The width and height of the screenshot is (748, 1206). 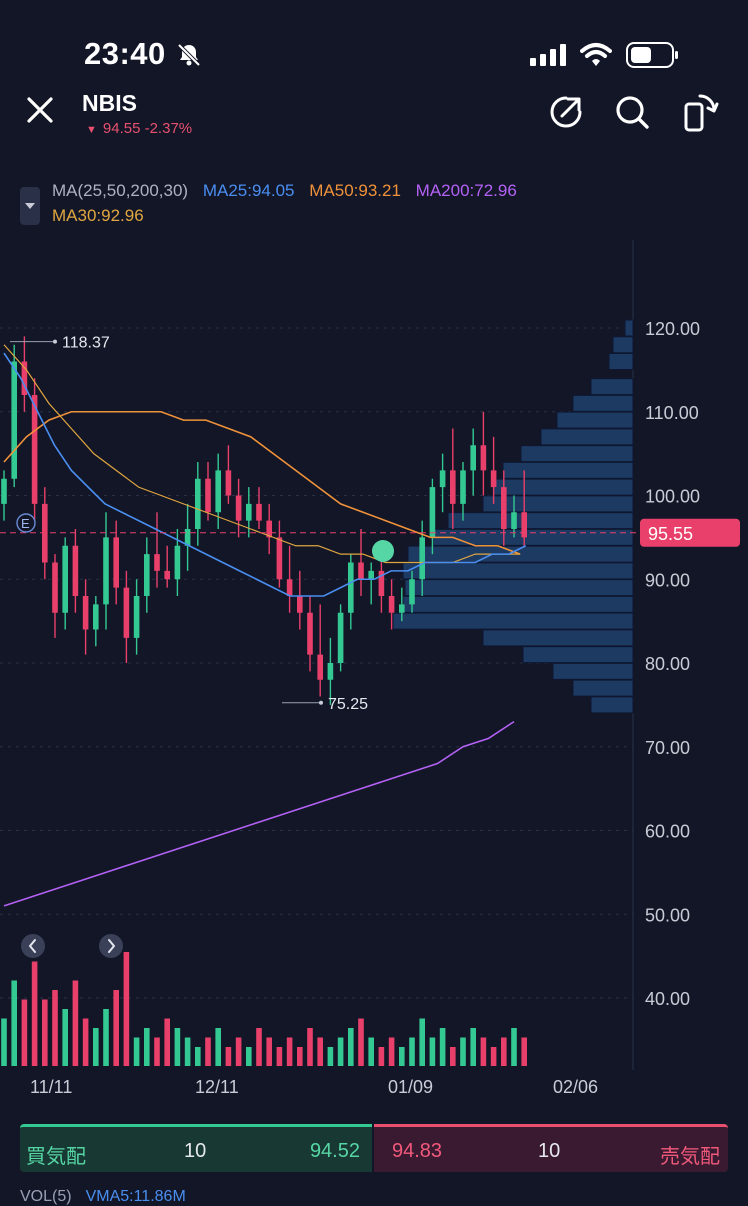 What do you see at coordinates (109, 103) in the screenshot?
I see `ticker-symbol: NBIS` at bounding box center [109, 103].